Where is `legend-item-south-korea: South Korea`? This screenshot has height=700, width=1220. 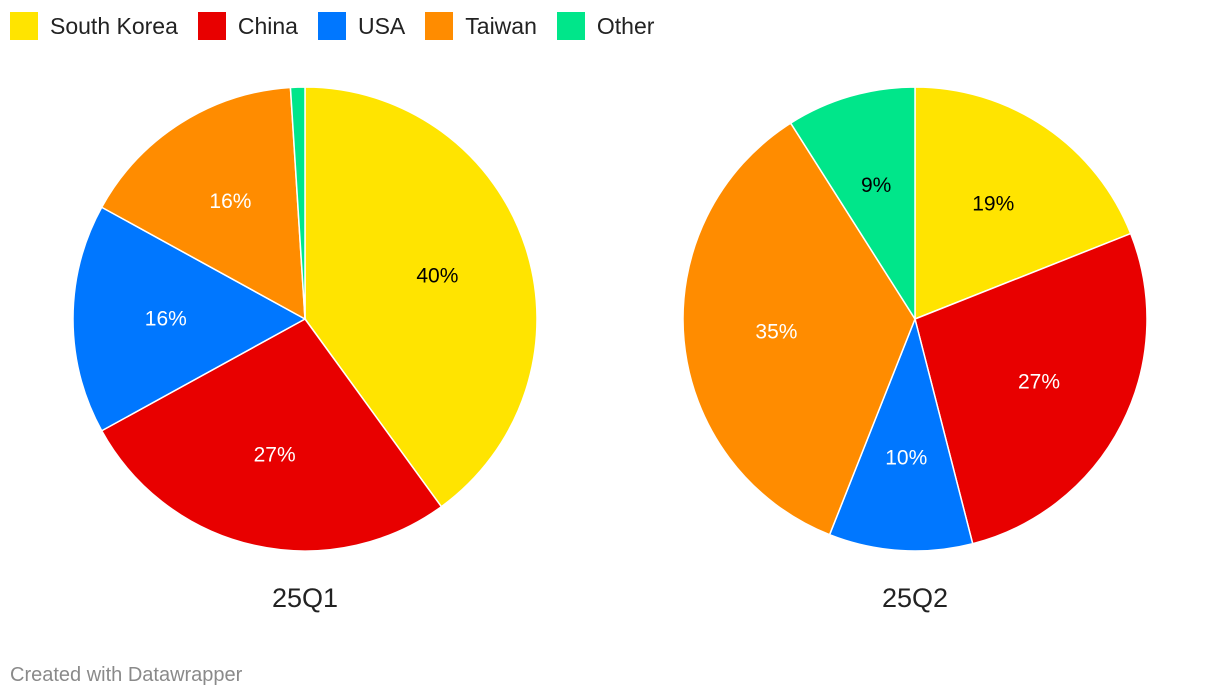
legend-item-south-korea: South Korea is located at coordinates (94, 26).